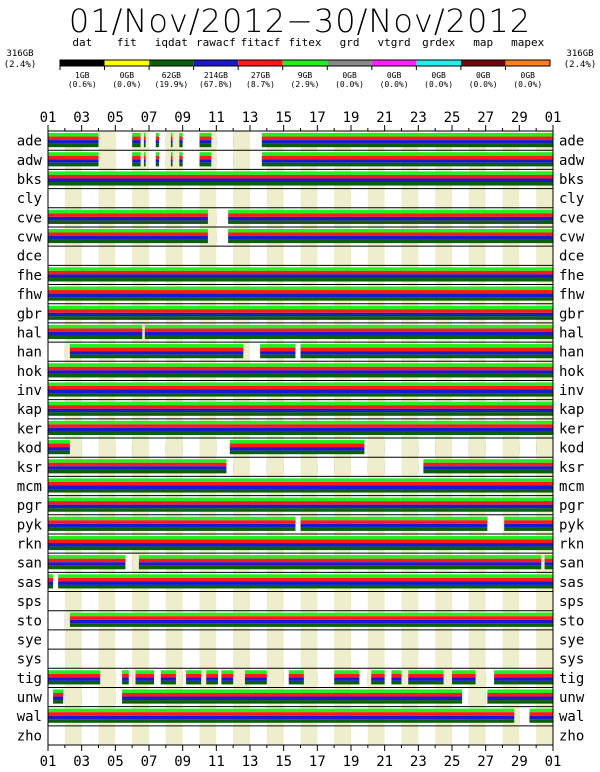  I want to click on station-label-right: adw, so click(572, 161).